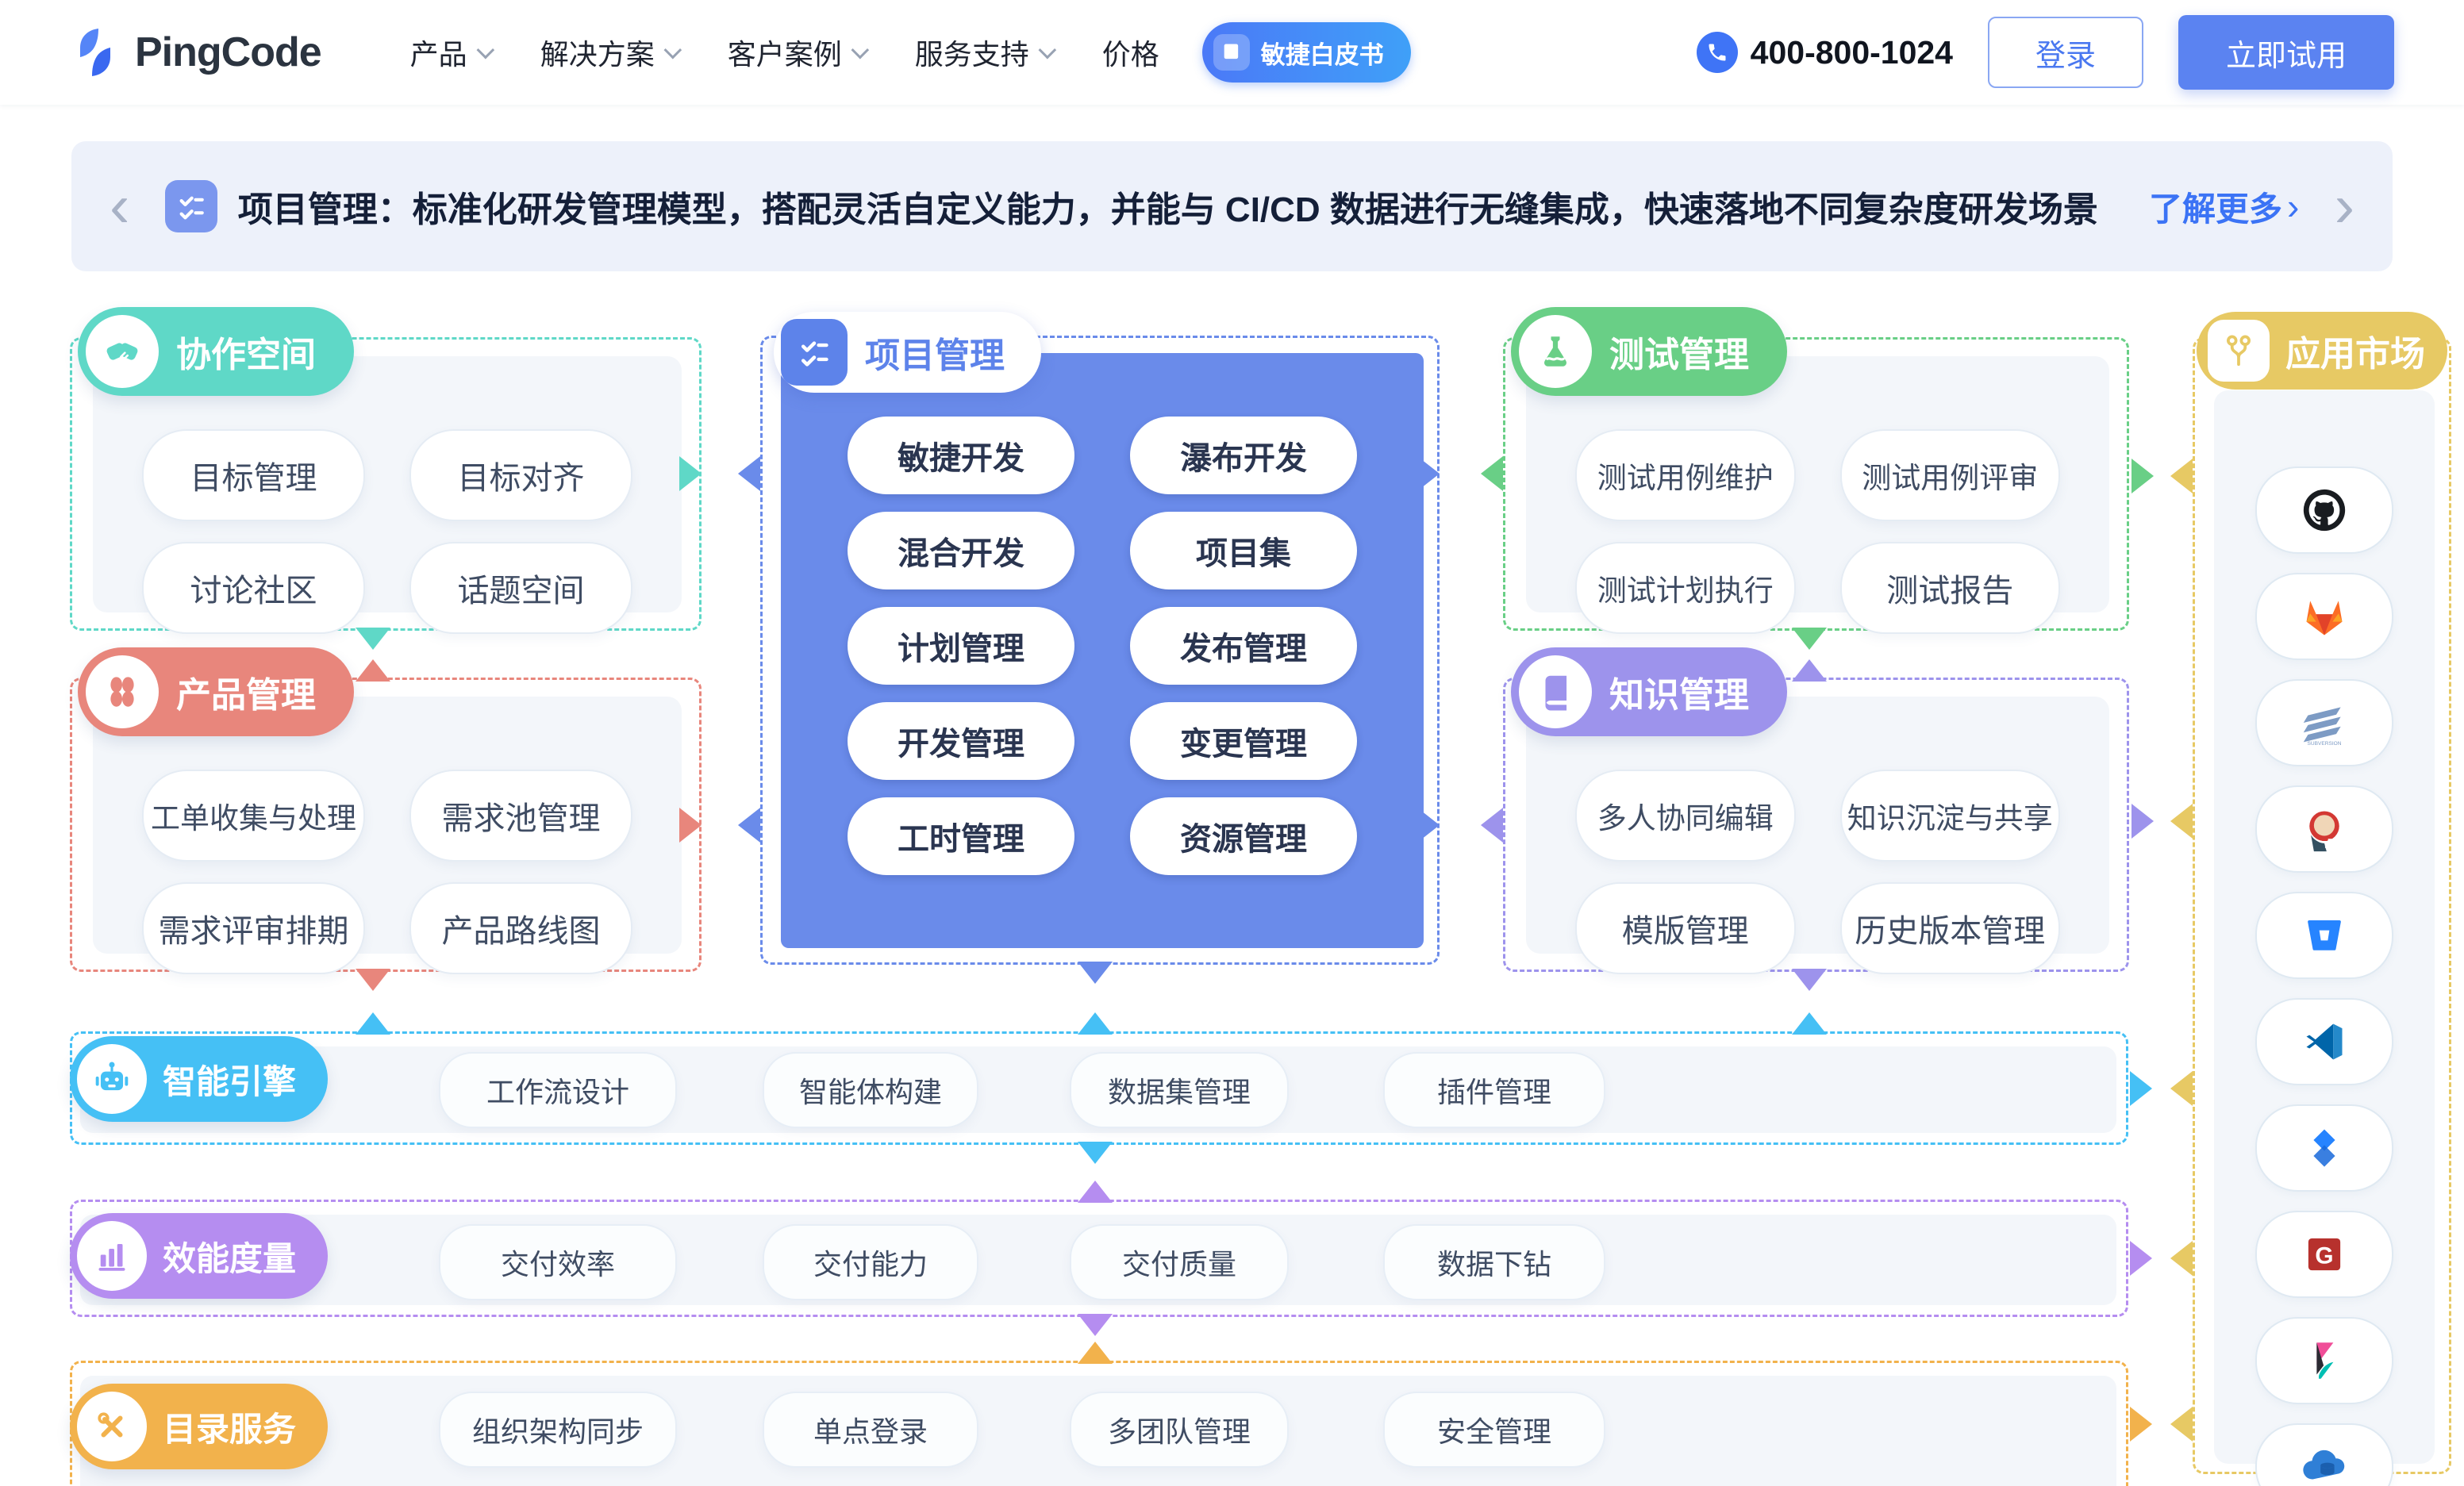 This screenshot has width=2464, height=1486. What do you see at coordinates (1179, 1090) in the screenshot?
I see `feature-card: 数据集管理` at bounding box center [1179, 1090].